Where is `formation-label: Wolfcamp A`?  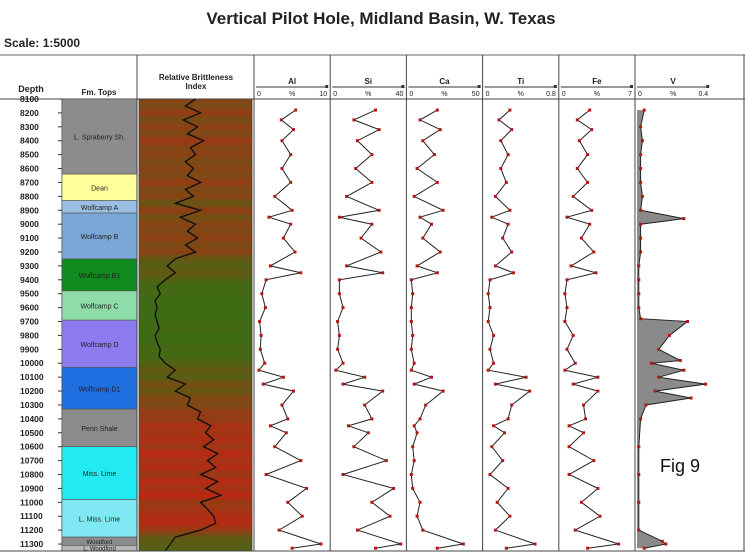 formation-label: Wolfcamp A is located at coordinates (100, 208).